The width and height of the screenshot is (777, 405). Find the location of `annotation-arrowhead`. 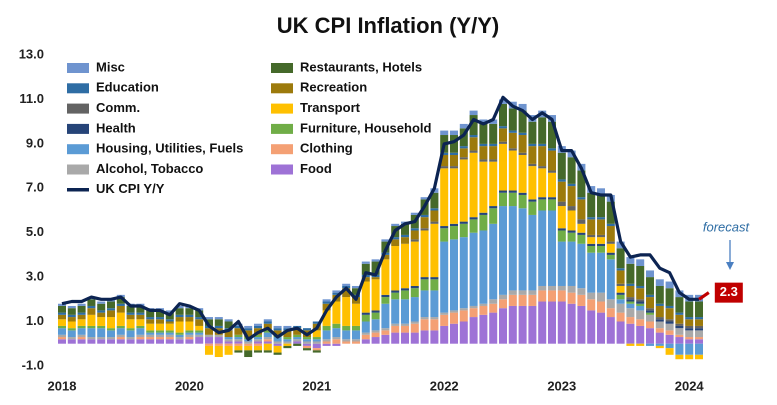

annotation-arrowhead is located at coordinates (730, 266).